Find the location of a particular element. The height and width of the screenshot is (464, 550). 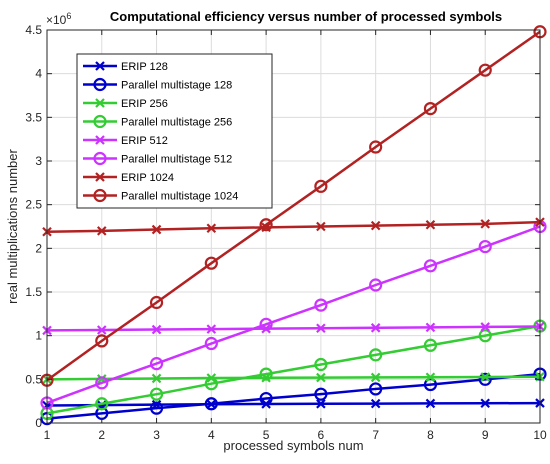

x-tick-label: 5 is located at coordinates (266, 435).